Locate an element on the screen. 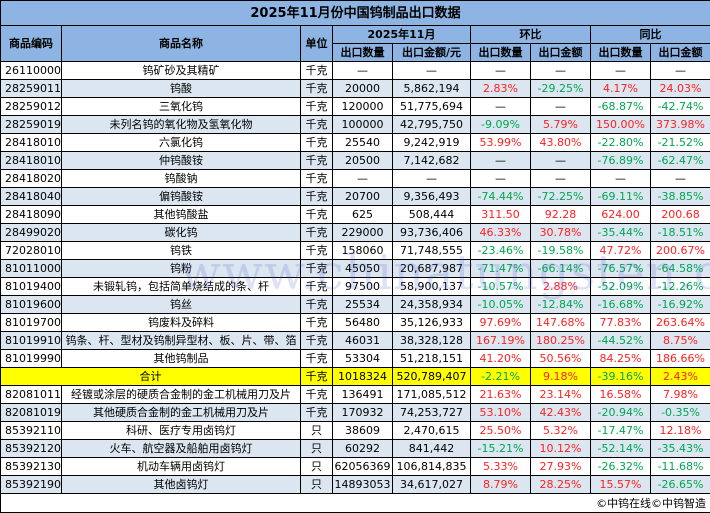 The height and width of the screenshot is (513, 710). cell-qty: 120000 is located at coordinates (362, 106).